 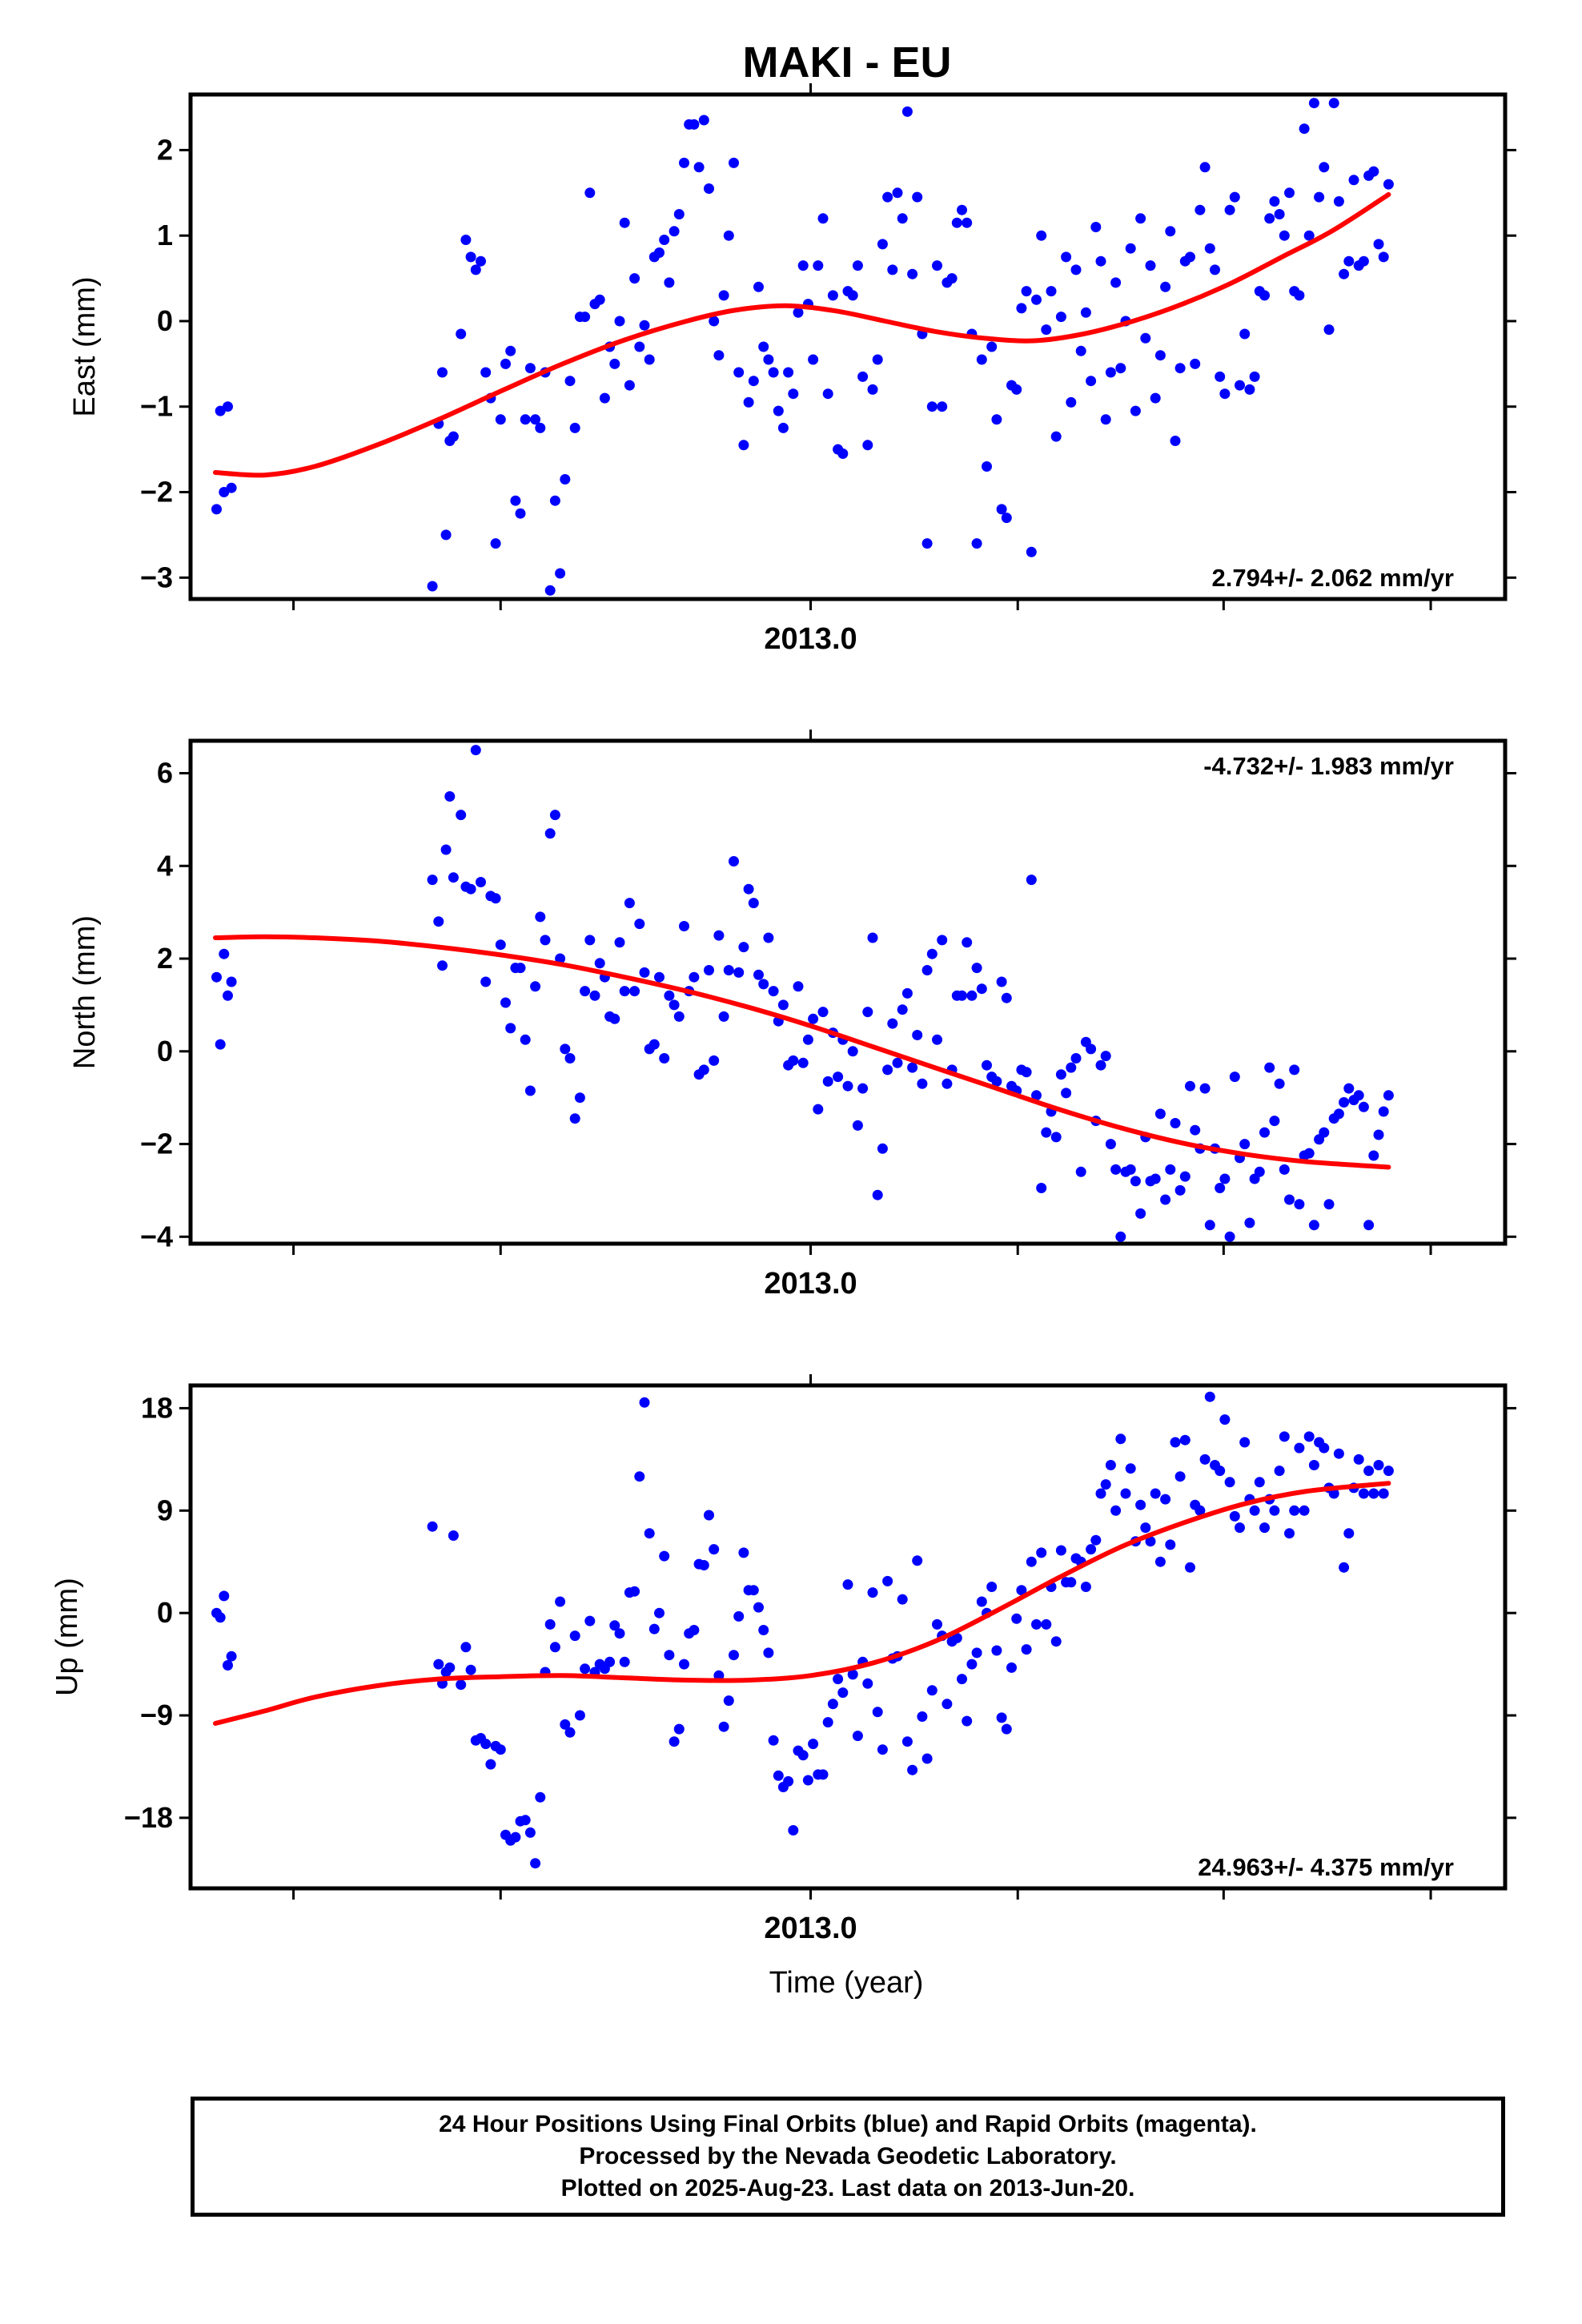 What do you see at coordinates (1333, 578) in the screenshot?
I see `rate-annotation: 2.794+/- 2.062 mm/yr` at bounding box center [1333, 578].